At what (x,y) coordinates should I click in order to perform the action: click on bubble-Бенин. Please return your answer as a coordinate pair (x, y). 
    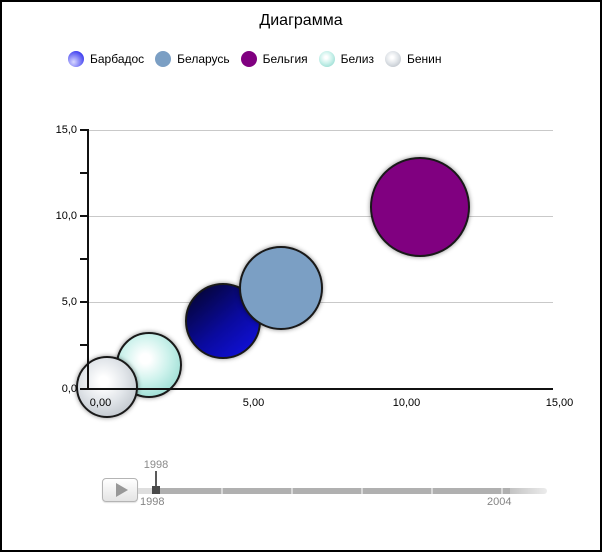
    Looking at the image, I should click on (106, 386).